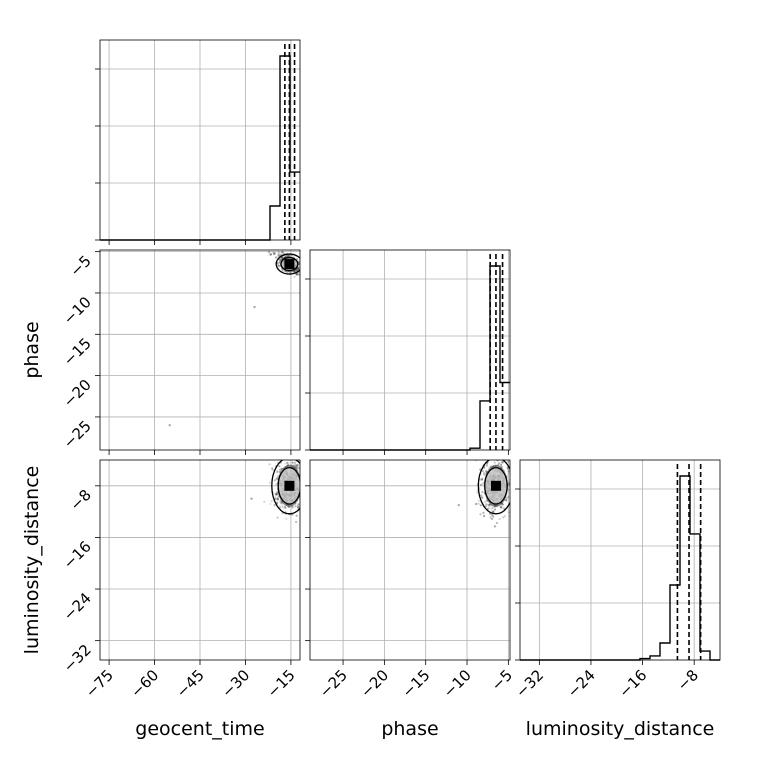 This screenshot has width=760, height=764. What do you see at coordinates (32, 349) in the screenshot?
I see `y-axis-label-phase: phase` at bounding box center [32, 349].